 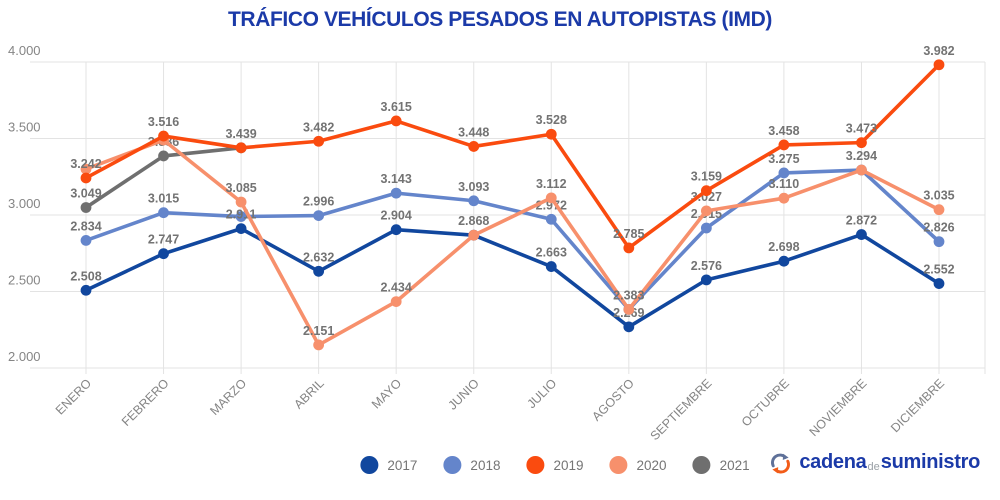 What do you see at coordinates (938, 228) in the screenshot?
I see `data-label: 2.826` at bounding box center [938, 228].